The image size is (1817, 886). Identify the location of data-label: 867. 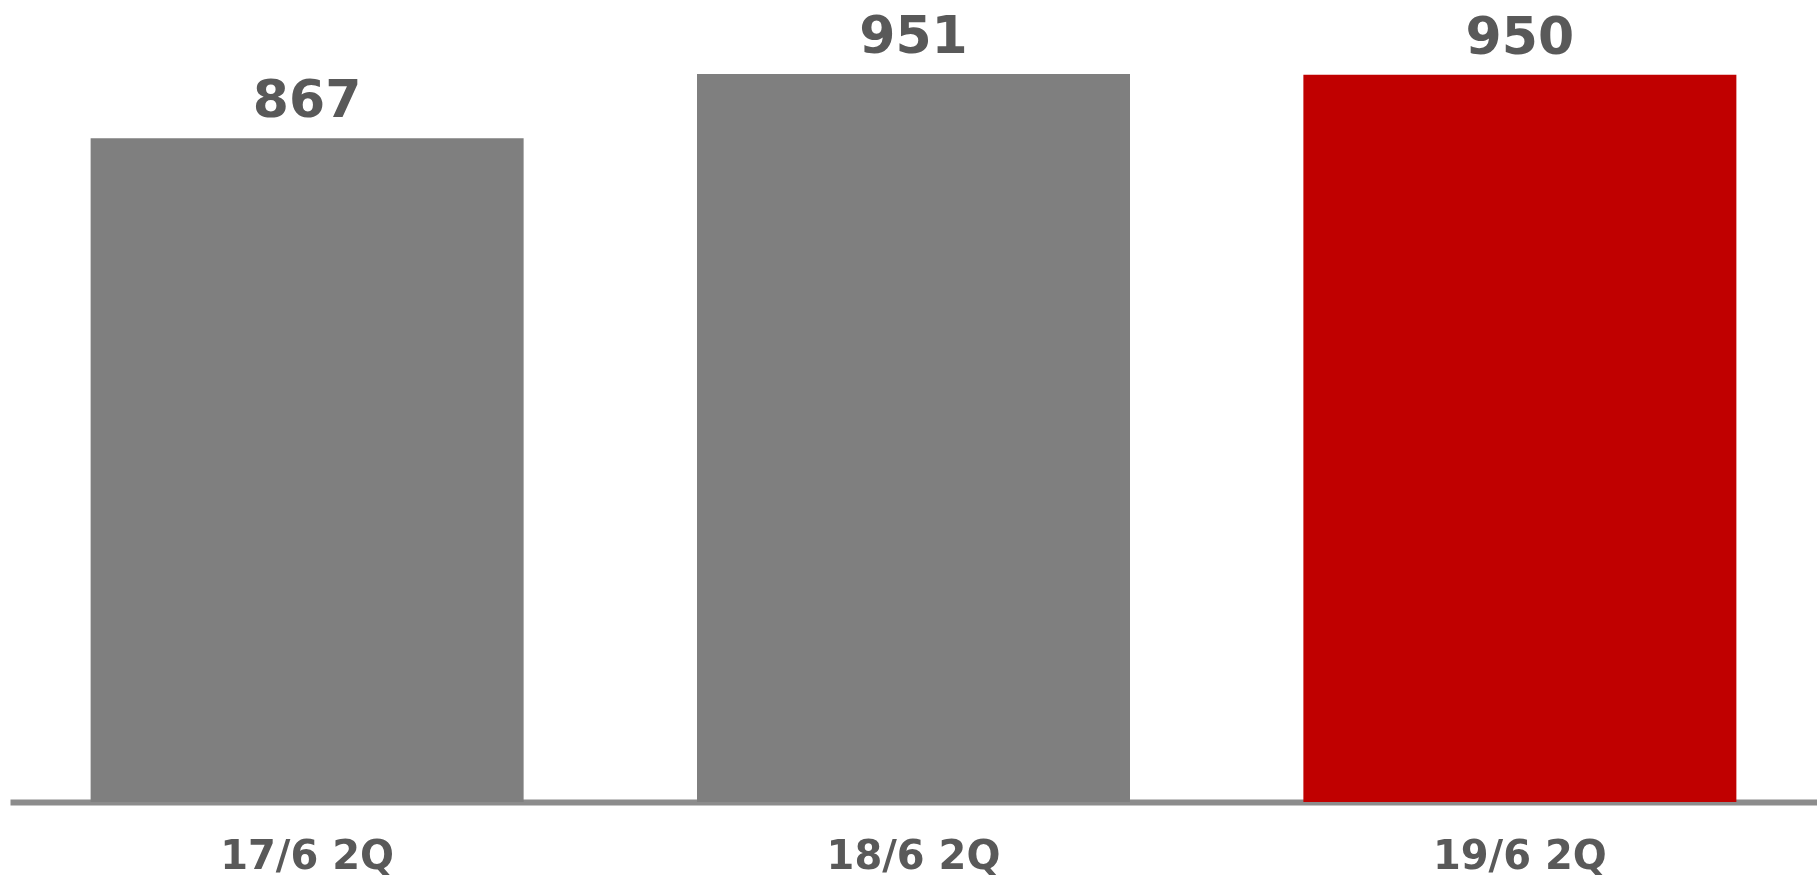
(307, 99).